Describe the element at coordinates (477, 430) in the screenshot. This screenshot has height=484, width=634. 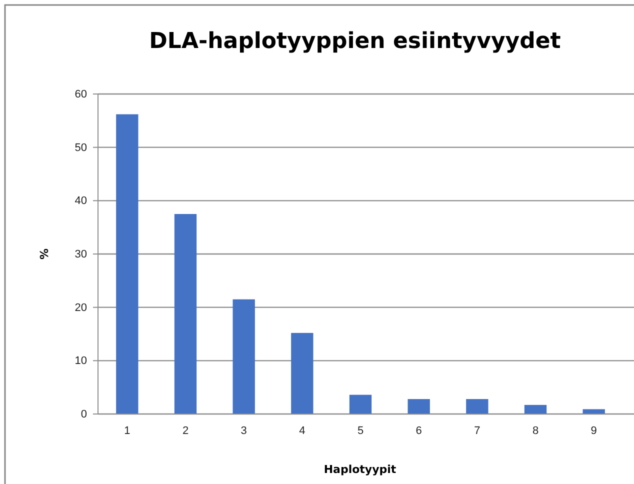
I see `x-tick-label: 7` at that location.